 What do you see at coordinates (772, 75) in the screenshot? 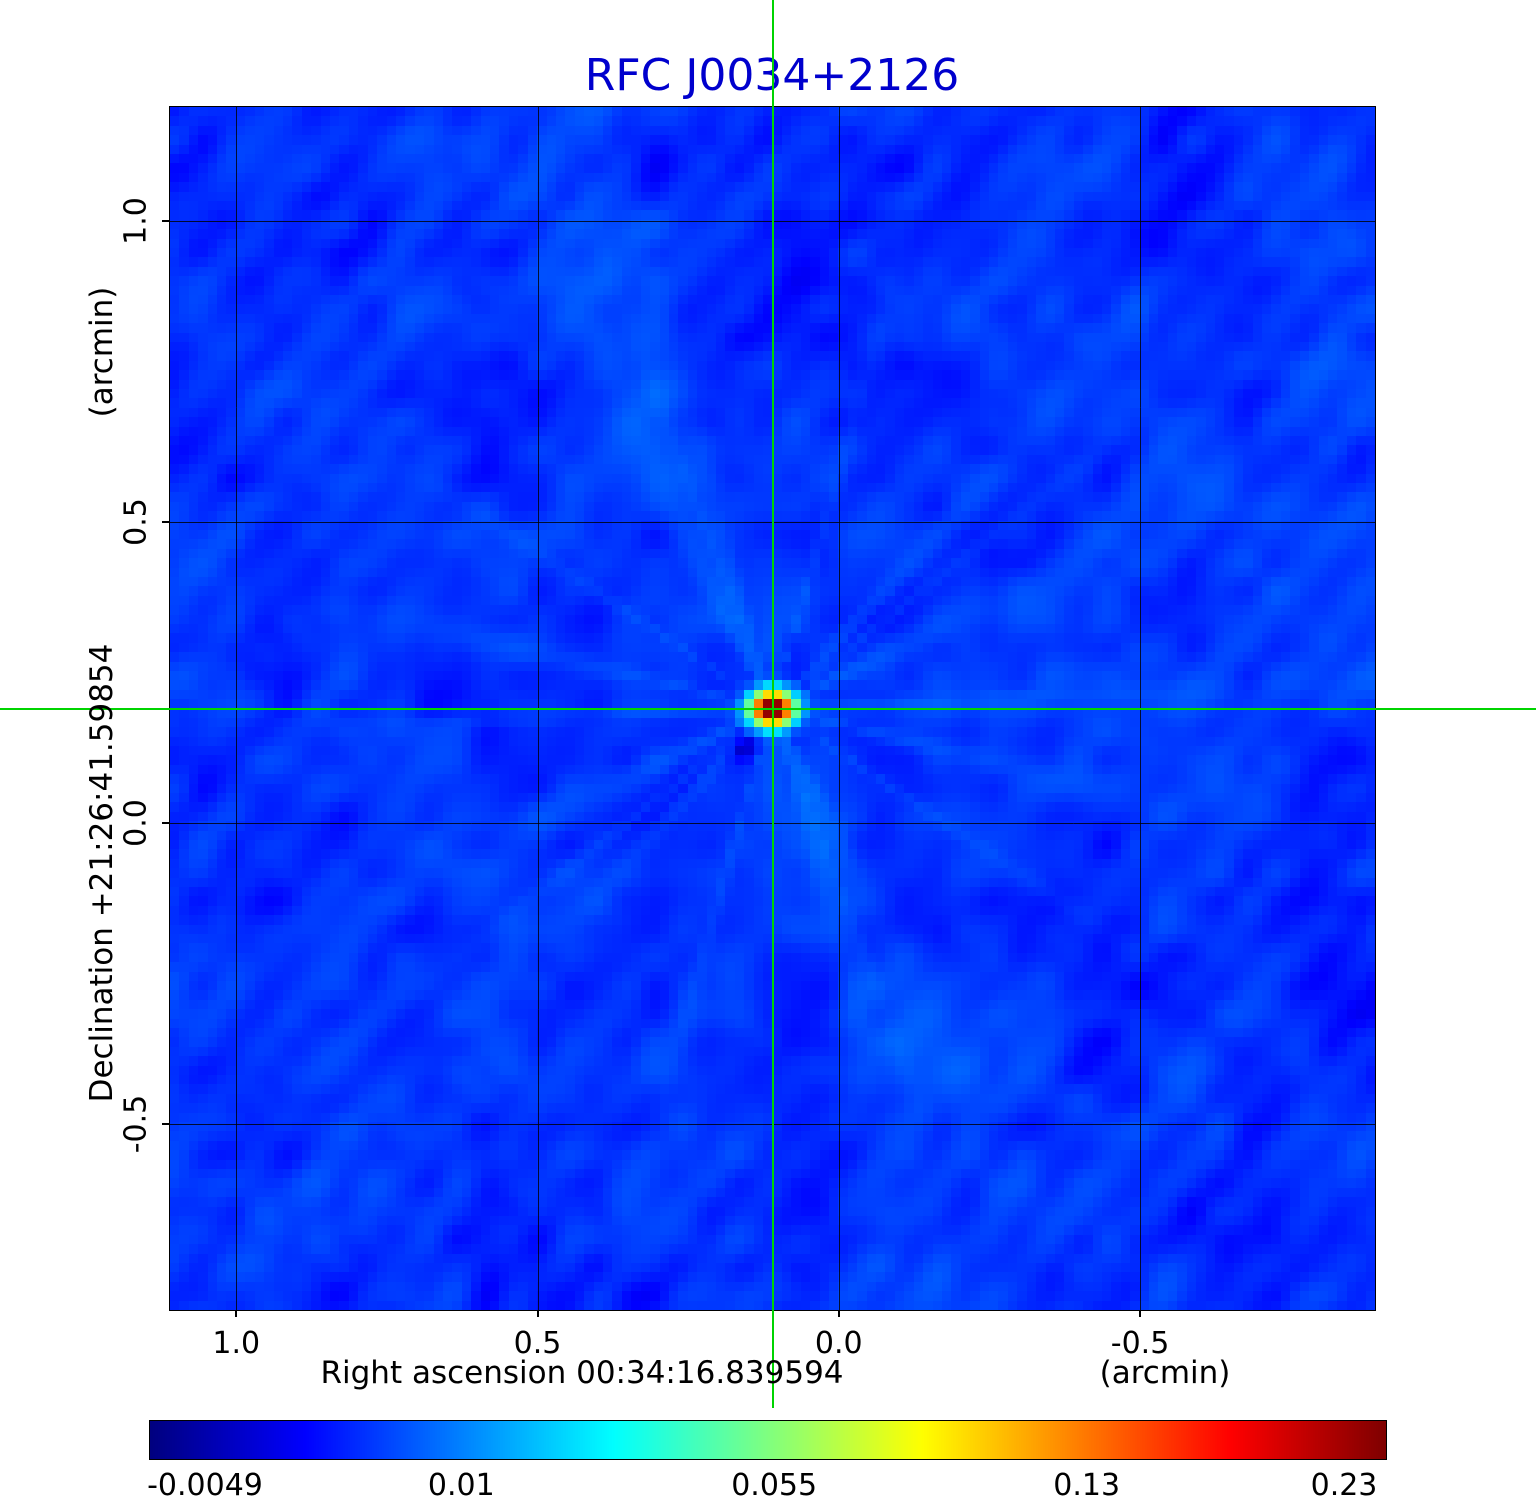
I see `chart-title: RFC J0034+2126` at bounding box center [772, 75].